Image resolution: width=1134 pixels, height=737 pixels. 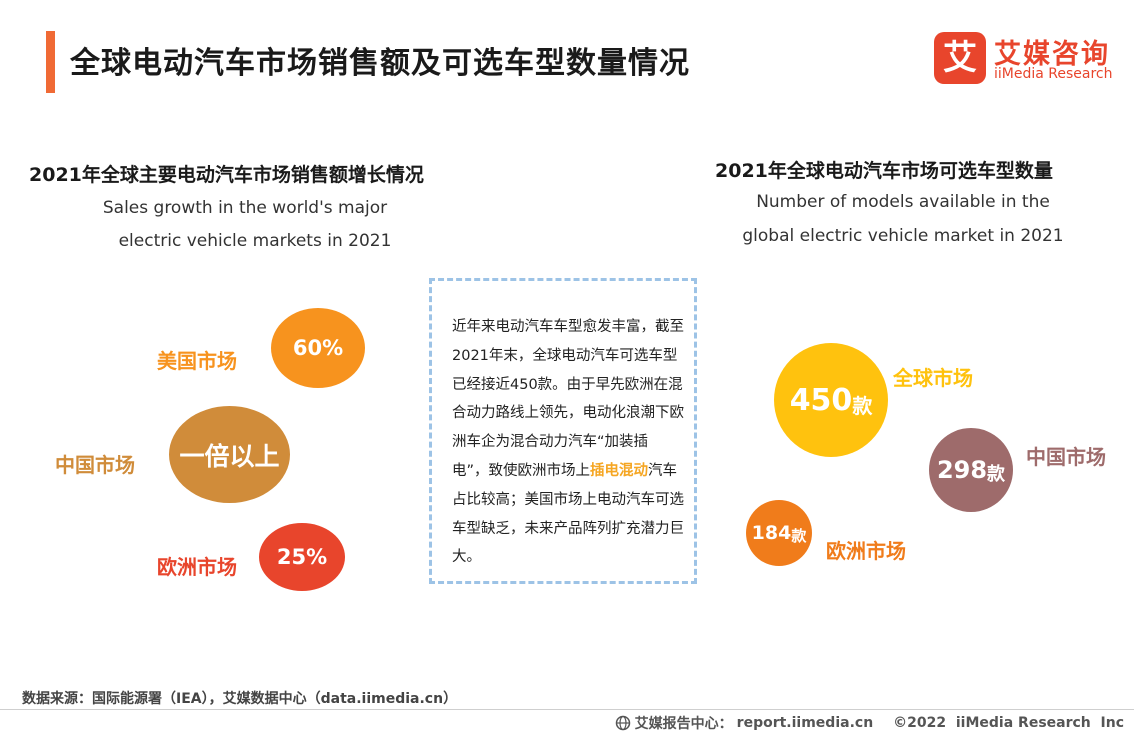 What do you see at coordinates (805, 723) in the screenshot?
I see `report-center-link: report.iimedia.cn` at bounding box center [805, 723].